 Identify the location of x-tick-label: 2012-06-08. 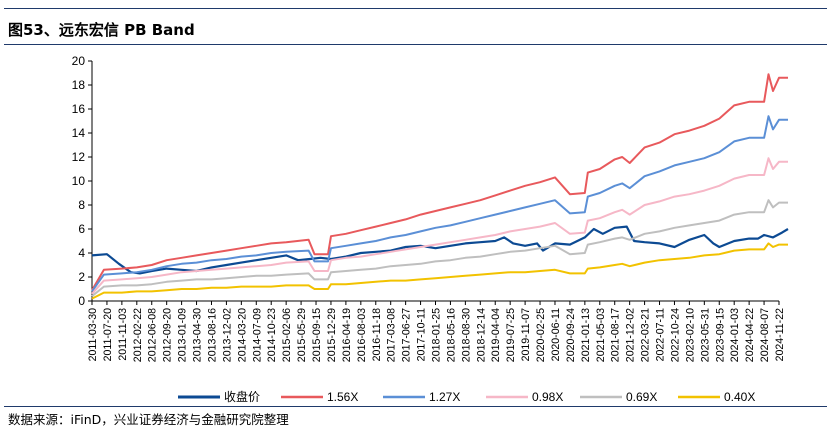
(153, 335).